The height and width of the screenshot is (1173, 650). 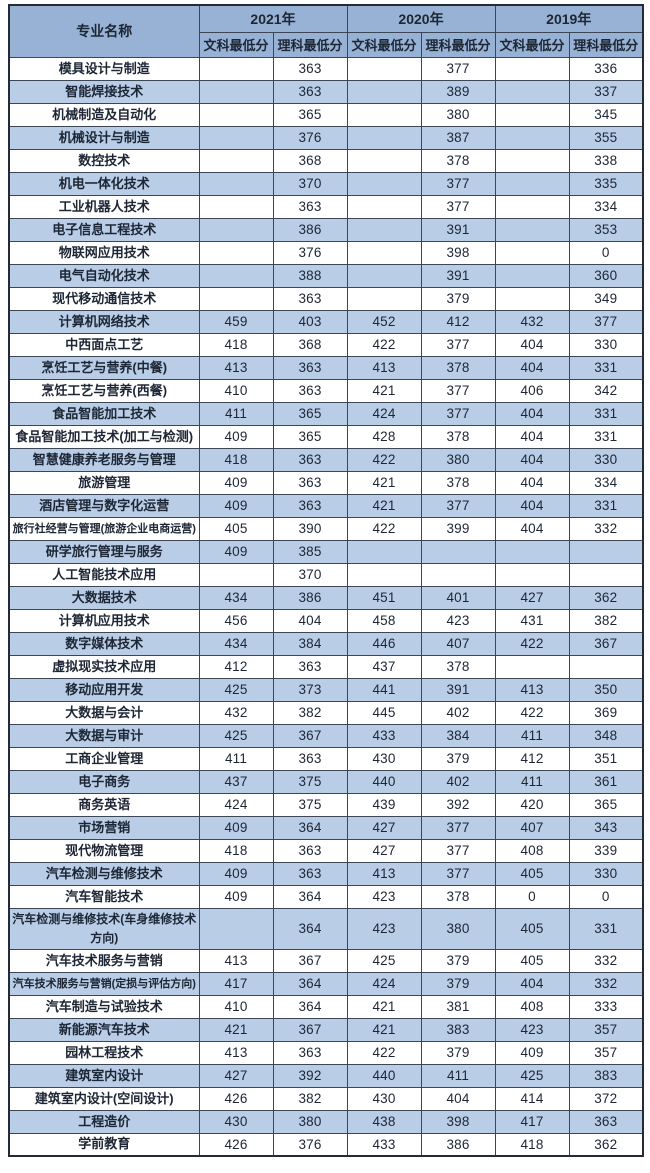 What do you see at coordinates (236, 804) in the screenshot?
I see `score-cell: 424` at bounding box center [236, 804].